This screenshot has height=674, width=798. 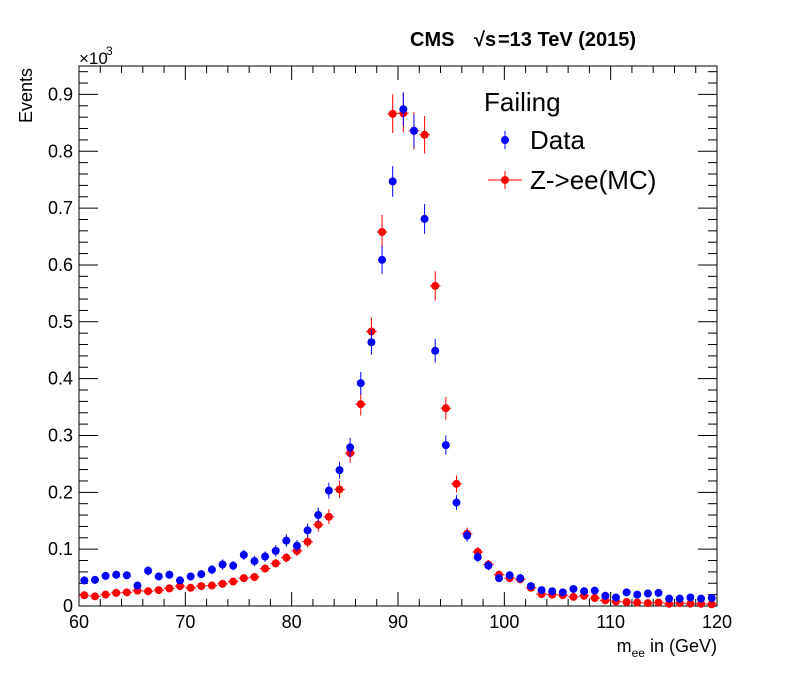 What do you see at coordinates (60, 94) in the screenshot?
I see `y-tick-label: 0.9` at bounding box center [60, 94].